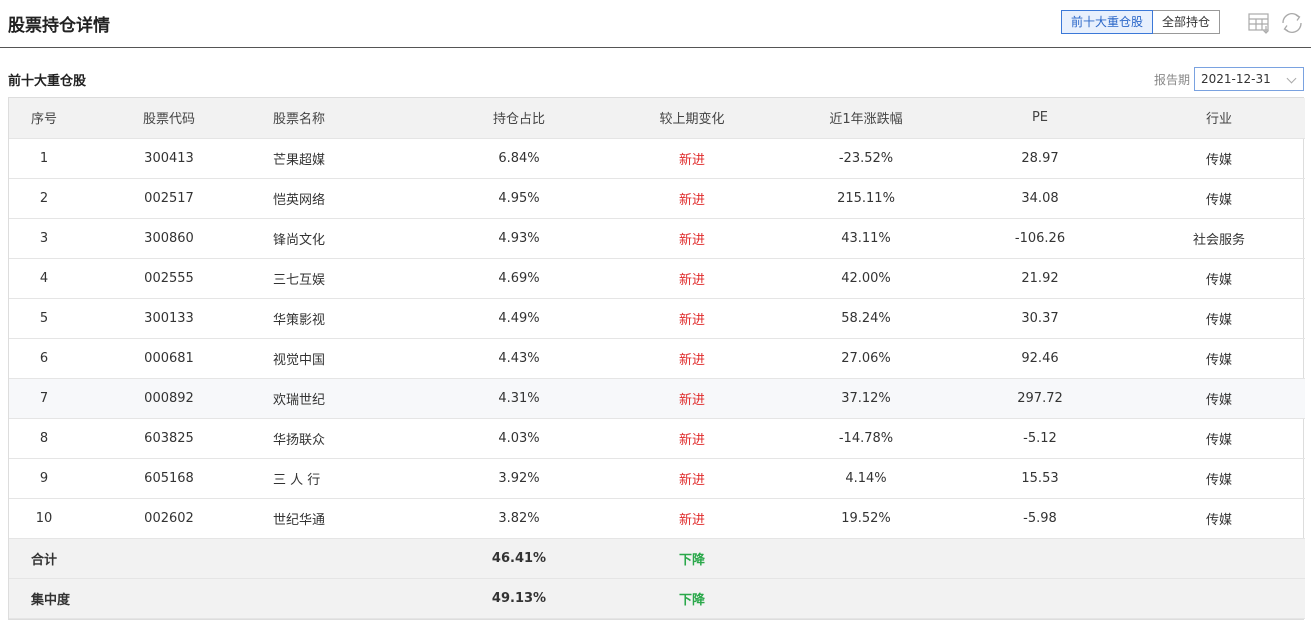 Image resolution: width=1311 pixels, height=624 pixels. Describe the element at coordinates (169, 158) in the screenshot. I see `cell-code: 300413` at that location.